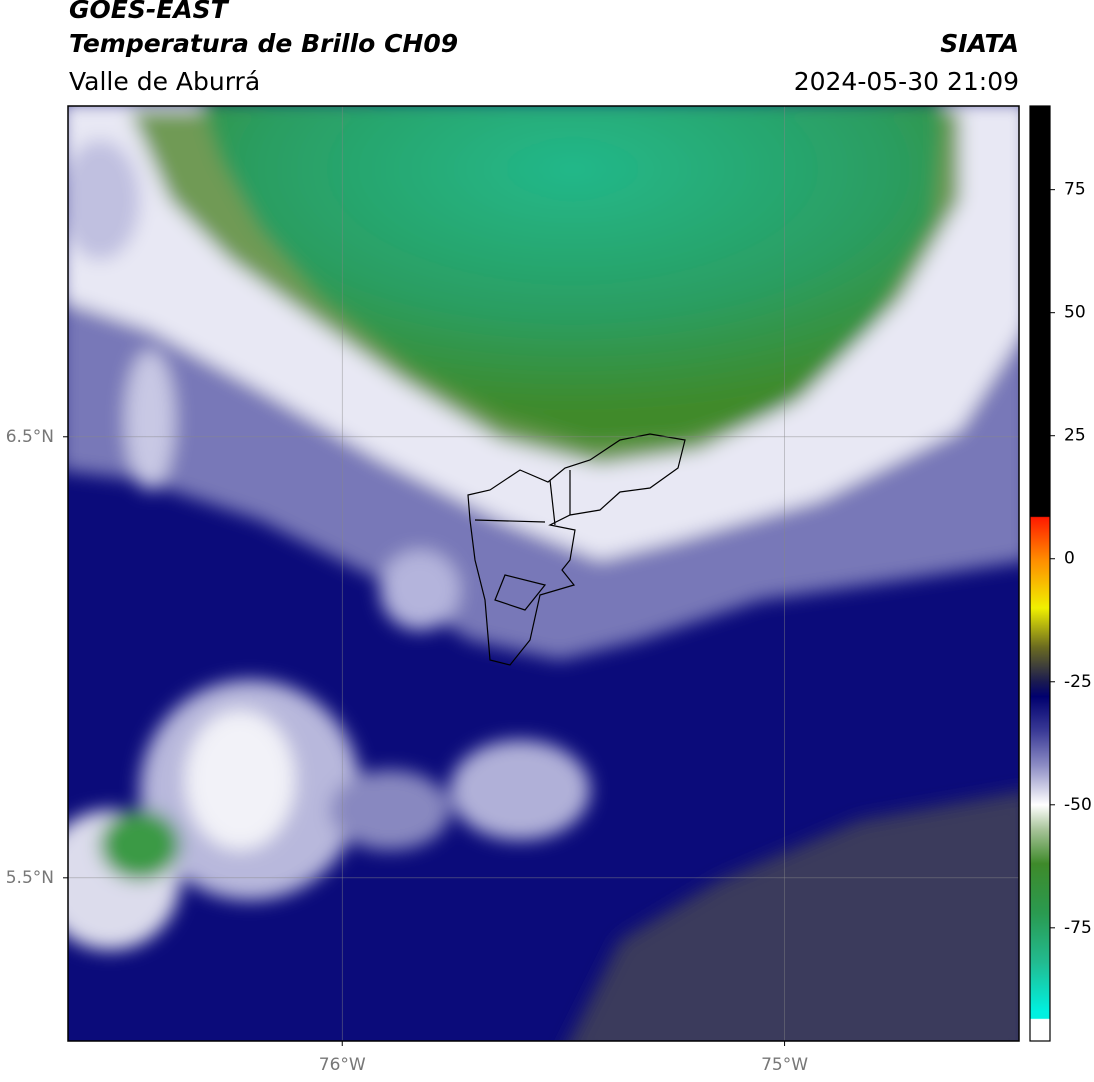  I want to click on aburra-outline, so click(576, 549).